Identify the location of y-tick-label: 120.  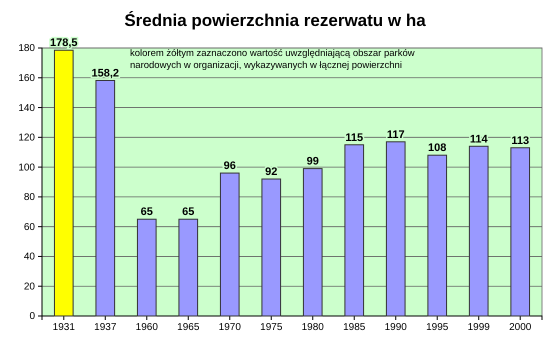
(27, 138).